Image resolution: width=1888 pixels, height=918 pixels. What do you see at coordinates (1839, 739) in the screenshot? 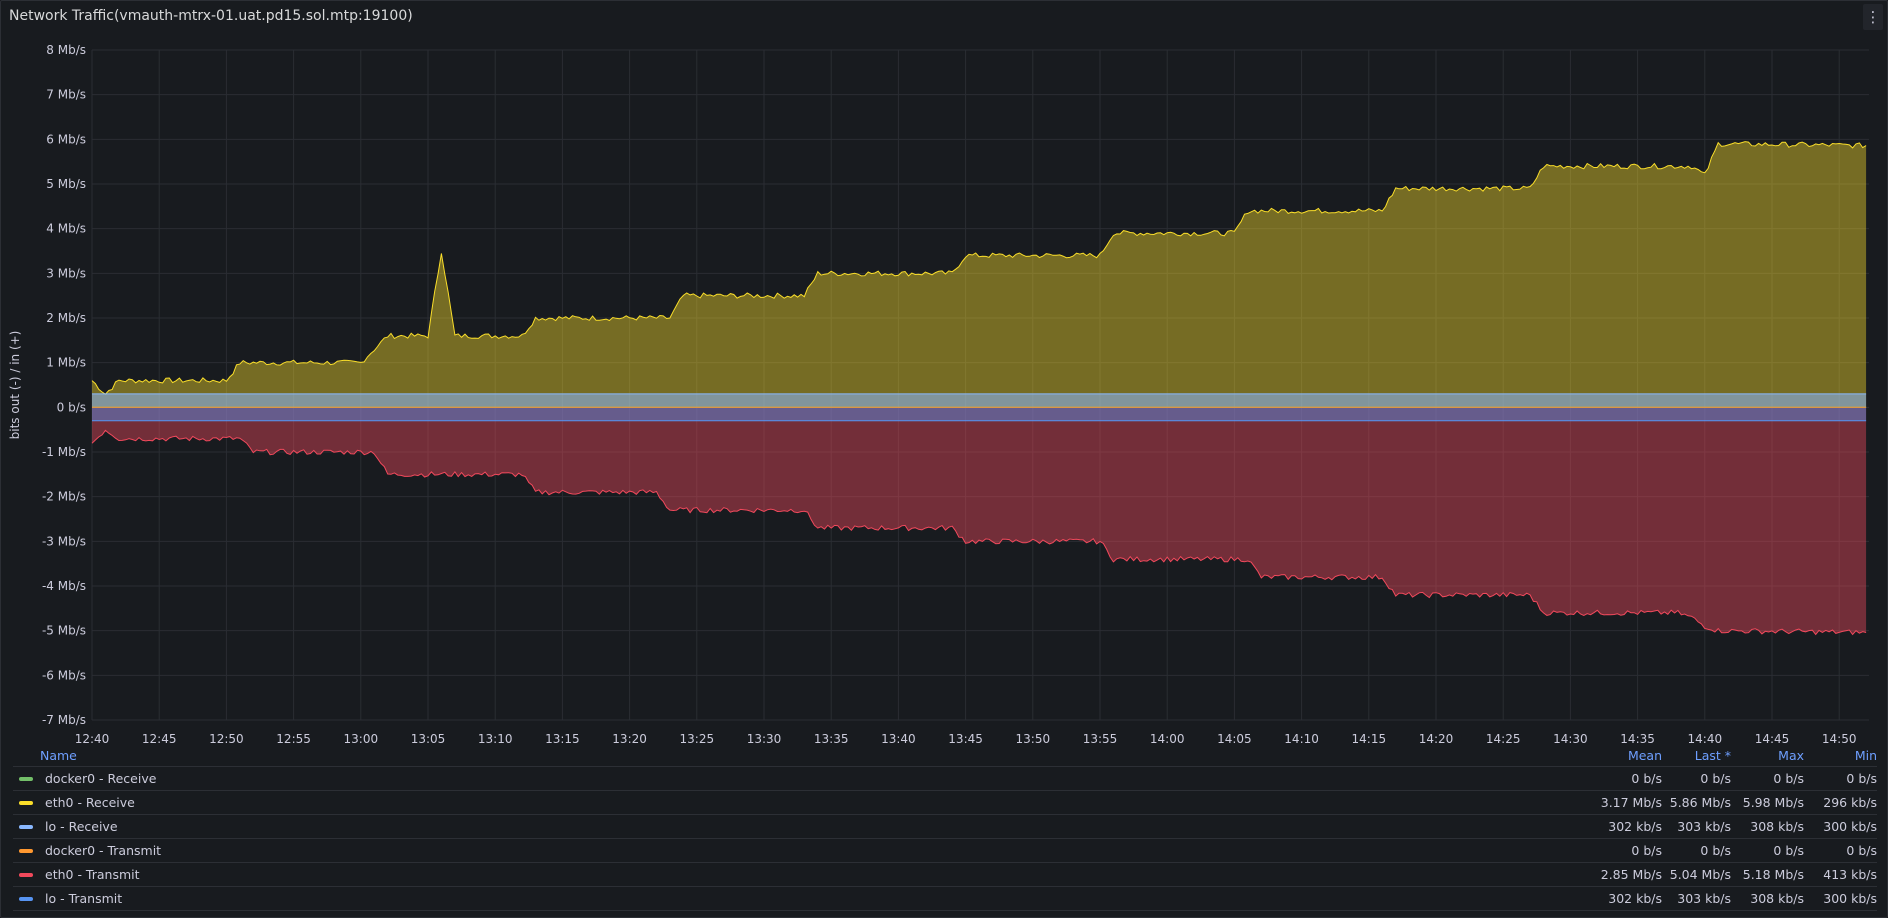
I see `x-tick-label: 14:50` at bounding box center [1839, 739].